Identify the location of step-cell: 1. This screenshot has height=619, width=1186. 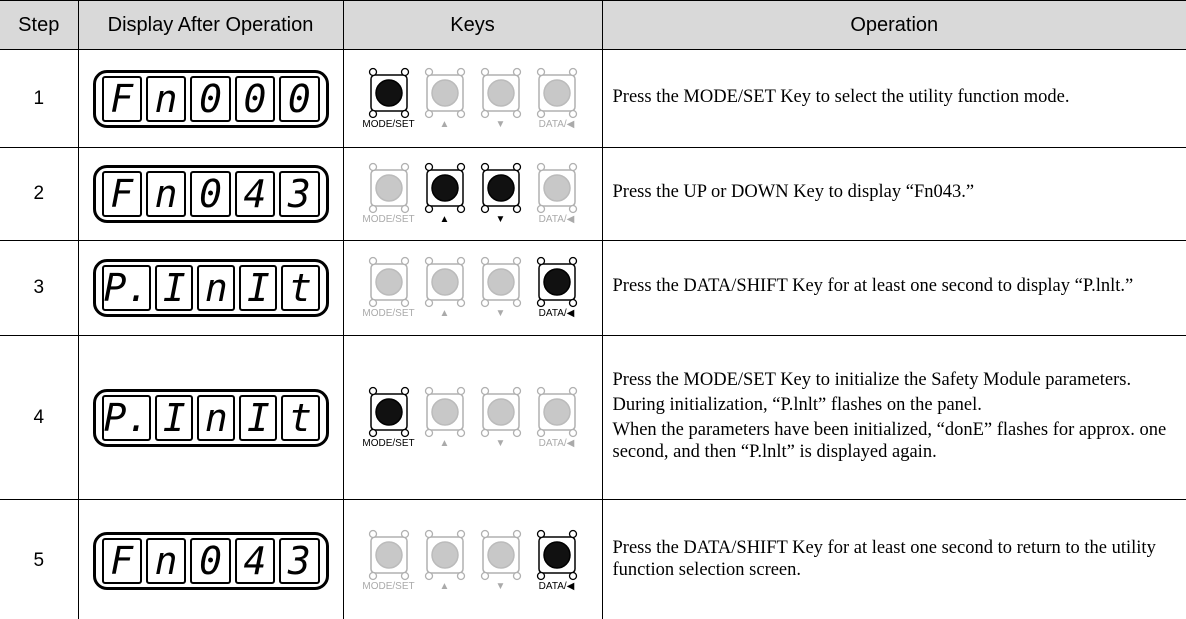
(39, 98).